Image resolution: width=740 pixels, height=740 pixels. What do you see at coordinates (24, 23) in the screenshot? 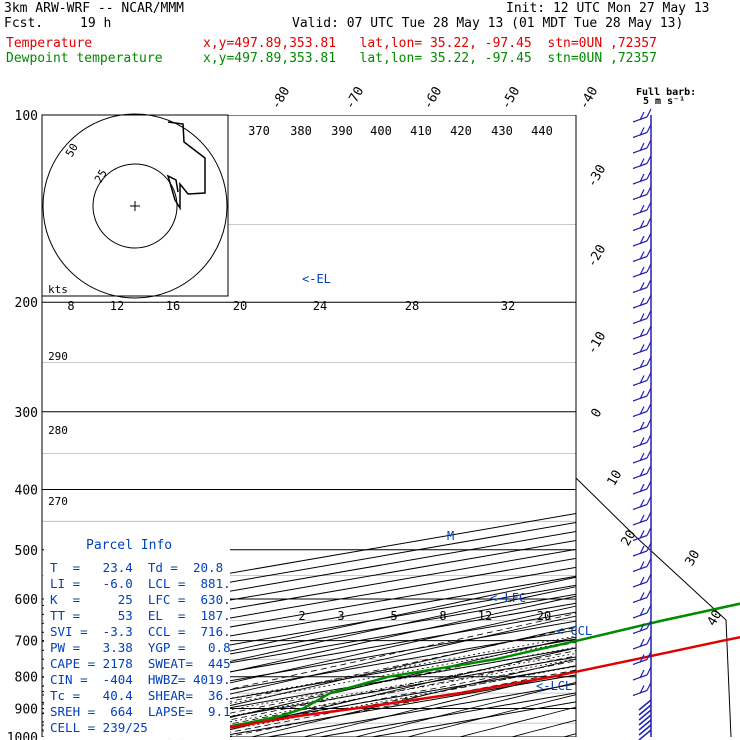
I see `forecast-label: Fcst.` at bounding box center [24, 23].